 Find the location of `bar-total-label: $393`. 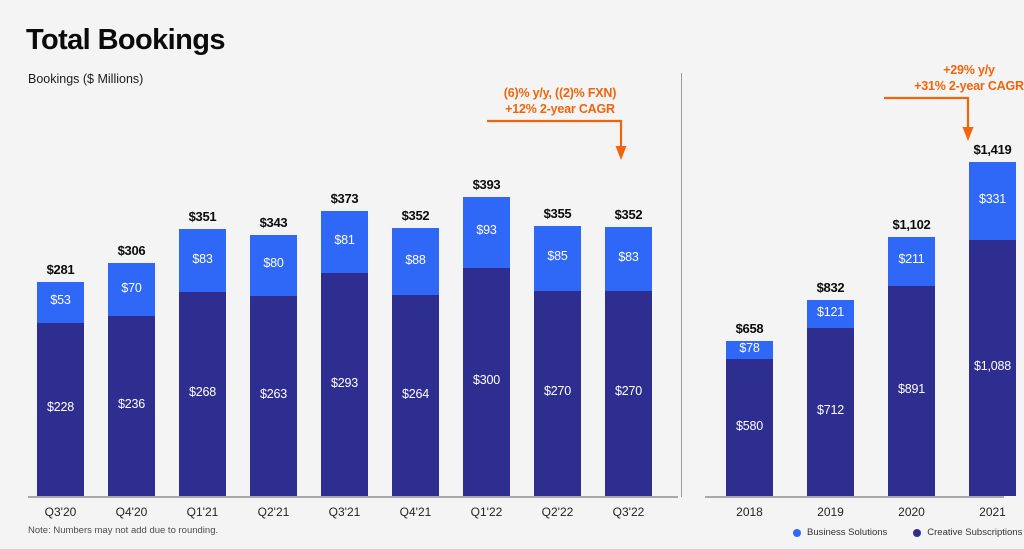

bar-total-label: $393 is located at coordinates (486, 184).